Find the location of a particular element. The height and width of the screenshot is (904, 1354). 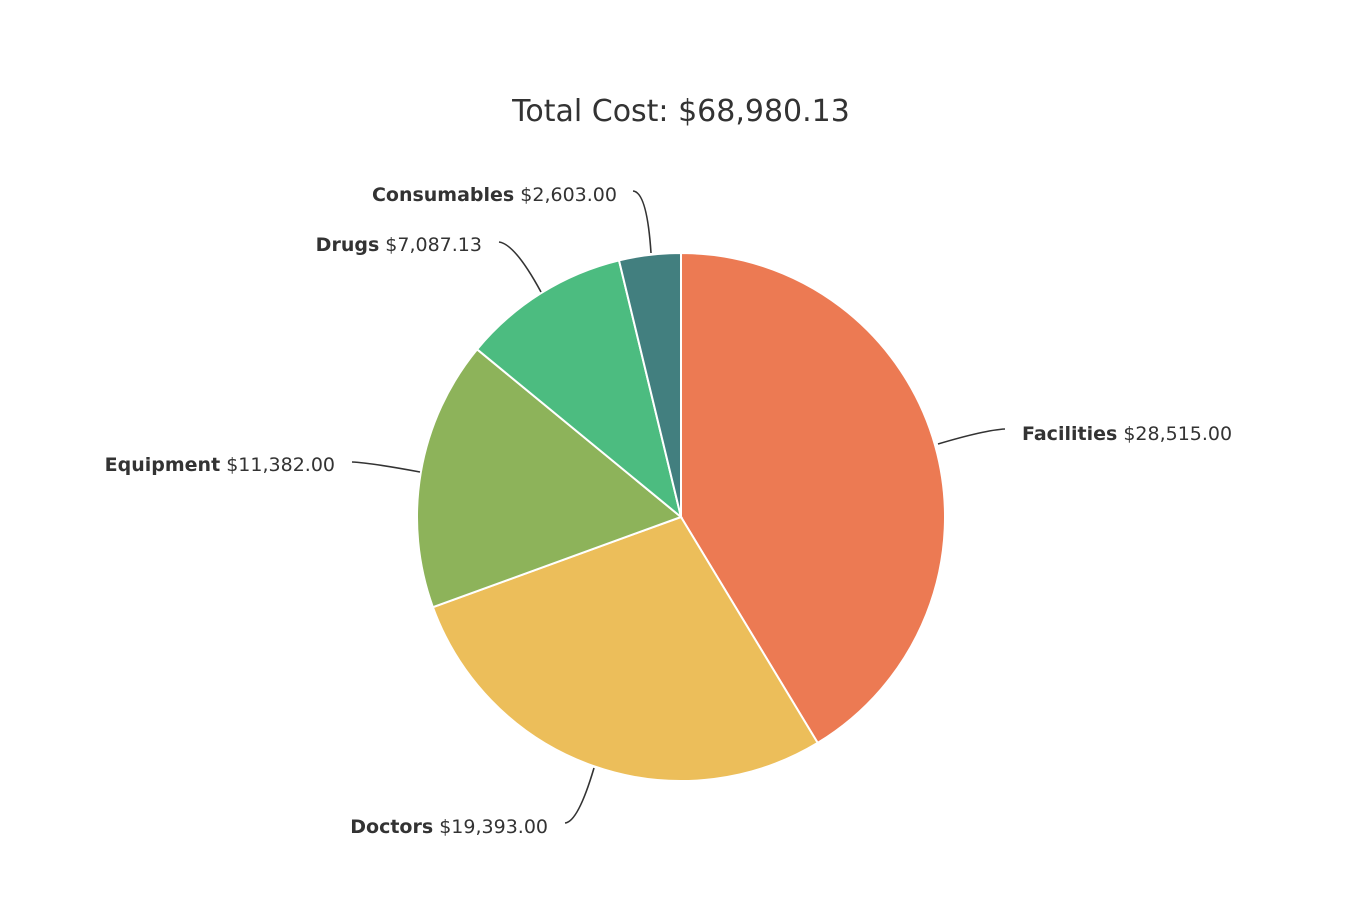

slice-label-value: $11,382.00 is located at coordinates (277, 465).